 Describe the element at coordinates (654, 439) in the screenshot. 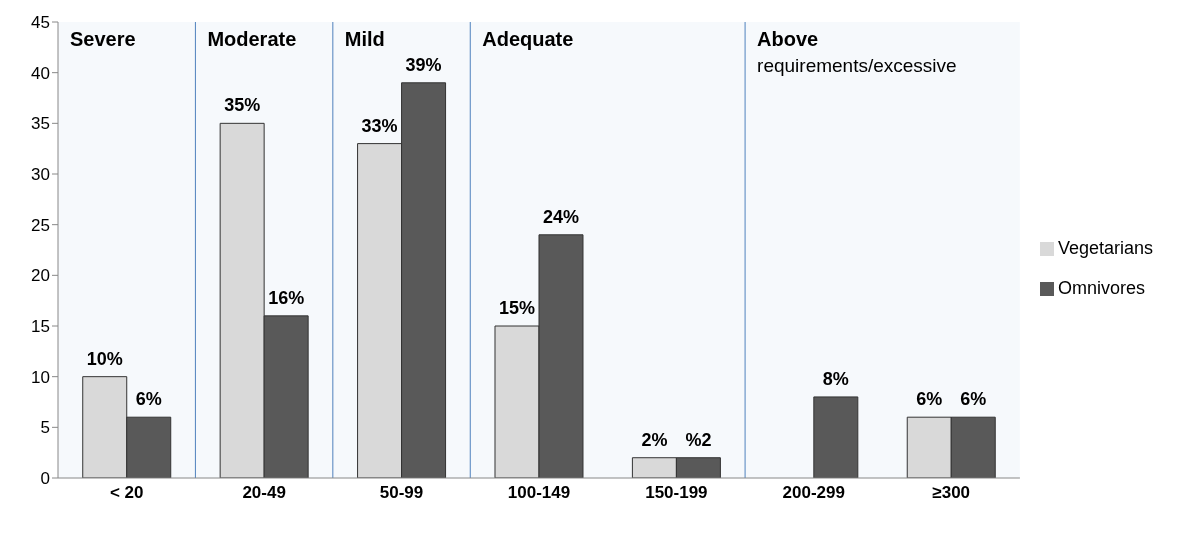

I see `data-label: 2%` at that location.